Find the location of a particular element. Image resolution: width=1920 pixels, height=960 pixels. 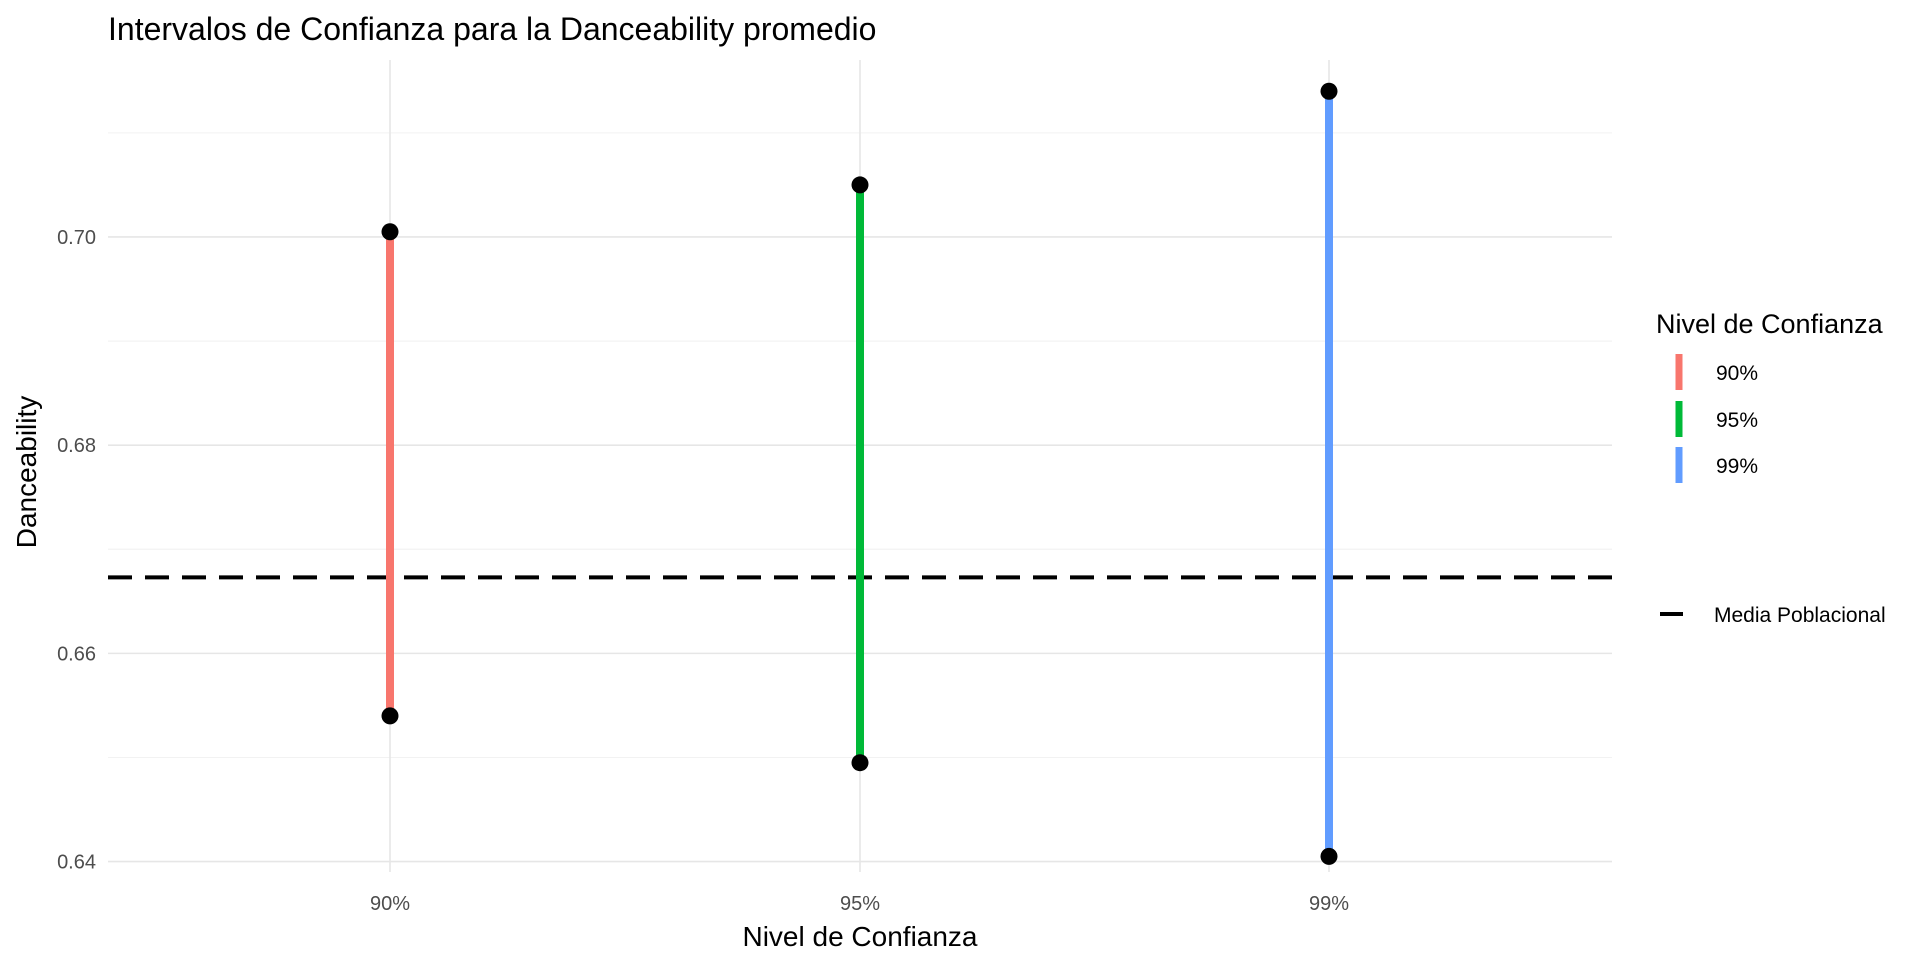

legend-label: 95% is located at coordinates (1737, 420).